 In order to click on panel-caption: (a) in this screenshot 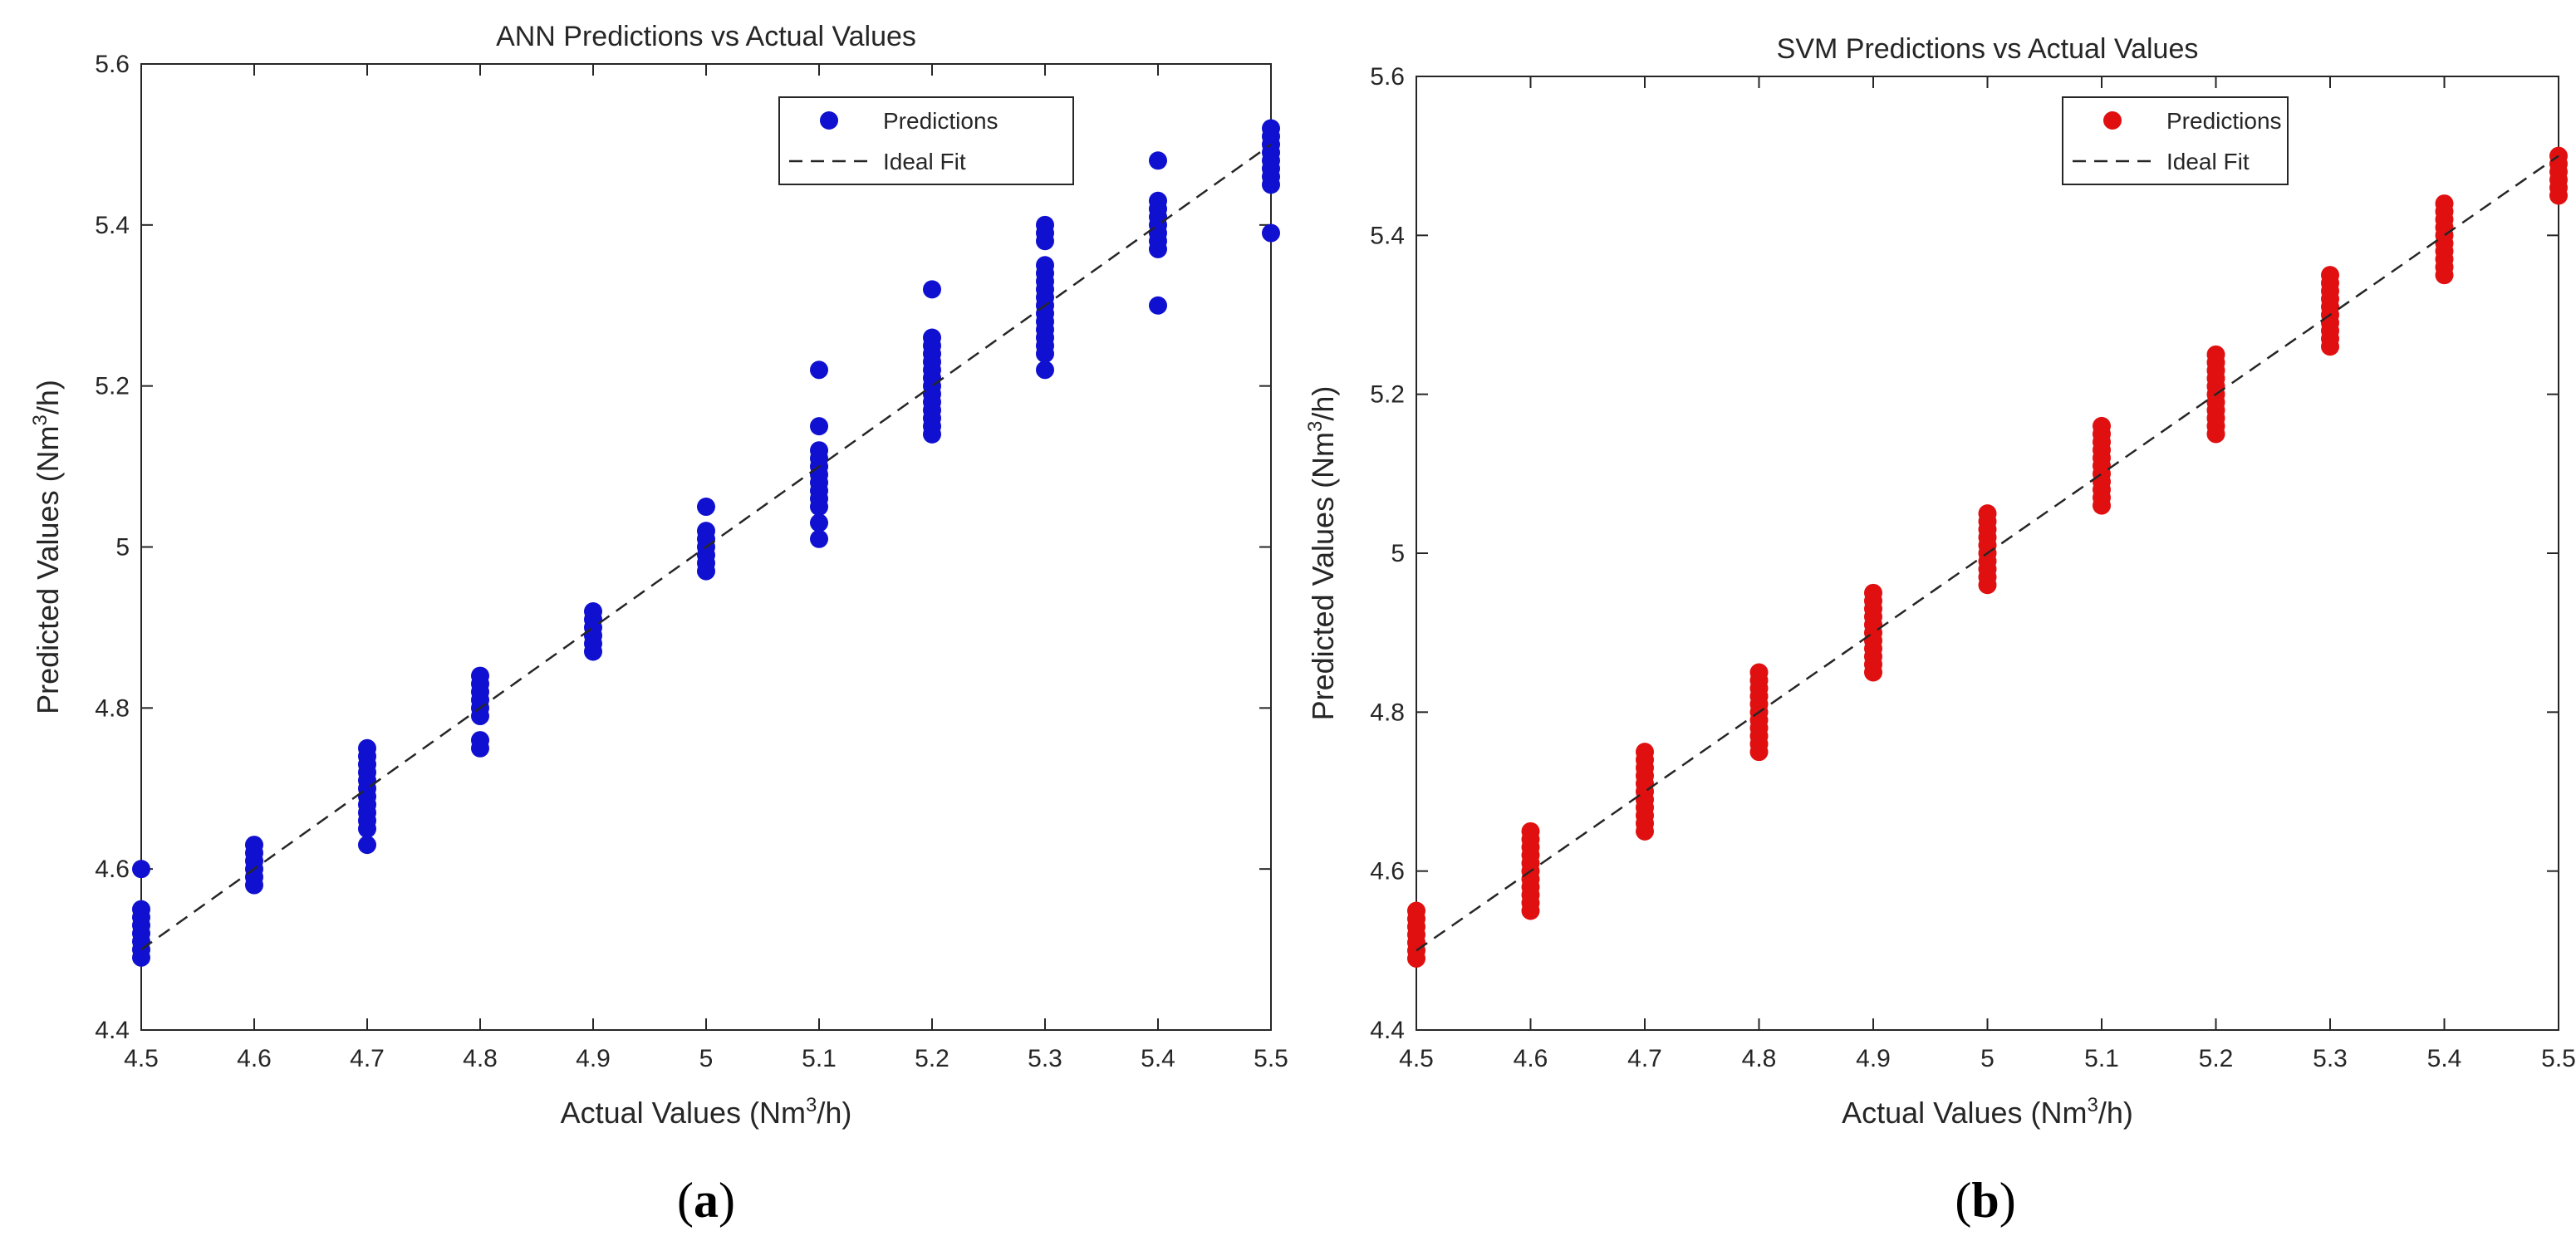, I will do `click(706, 1200)`.